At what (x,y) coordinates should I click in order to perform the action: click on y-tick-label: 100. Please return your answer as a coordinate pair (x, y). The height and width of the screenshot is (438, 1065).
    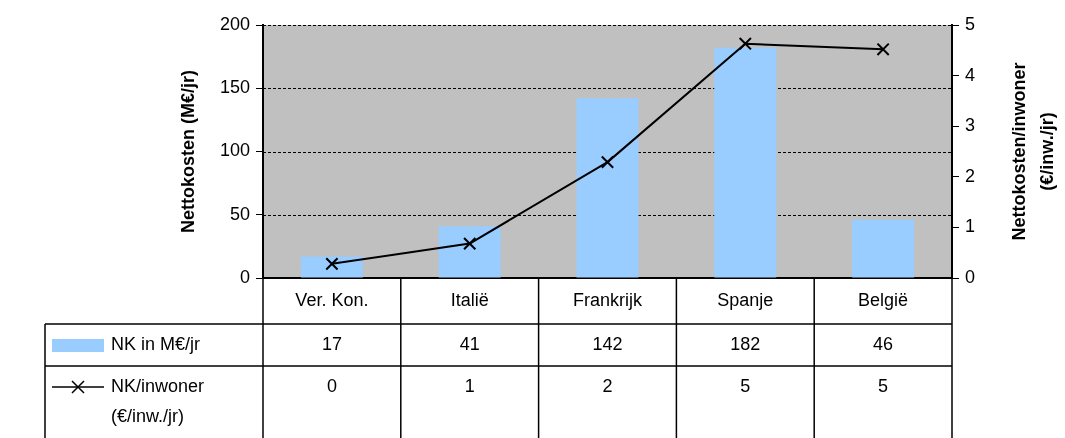
    Looking at the image, I should click on (234, 150).